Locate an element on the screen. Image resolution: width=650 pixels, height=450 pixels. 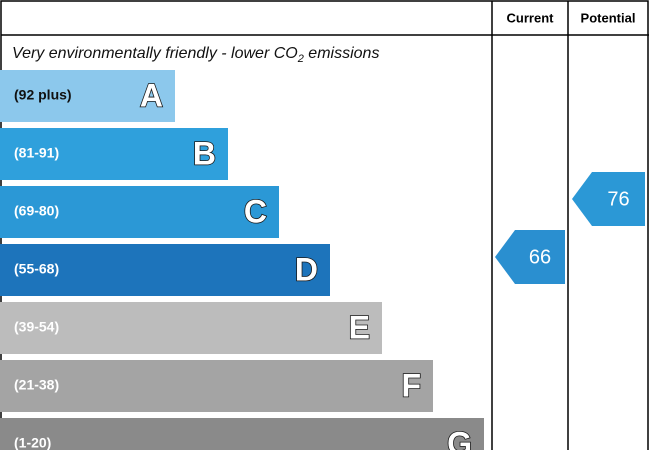
band-letter: D is located at coordinates (306, 269).